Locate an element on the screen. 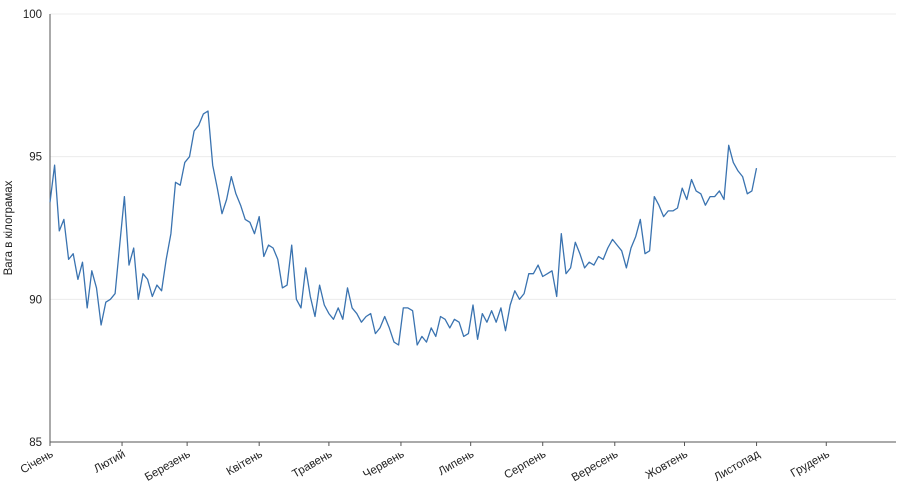  x-tick-label: Червень is located at coordinates (383, 464).